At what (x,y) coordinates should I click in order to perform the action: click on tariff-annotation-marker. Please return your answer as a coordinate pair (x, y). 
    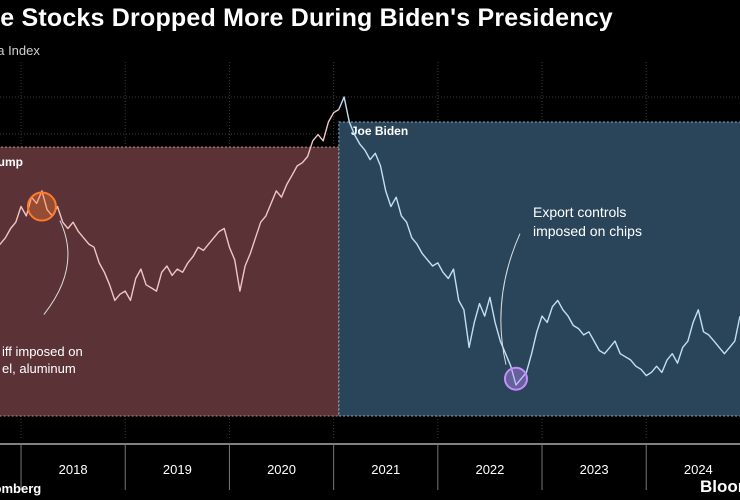
    Looking at the image, I should click on (41, 206).